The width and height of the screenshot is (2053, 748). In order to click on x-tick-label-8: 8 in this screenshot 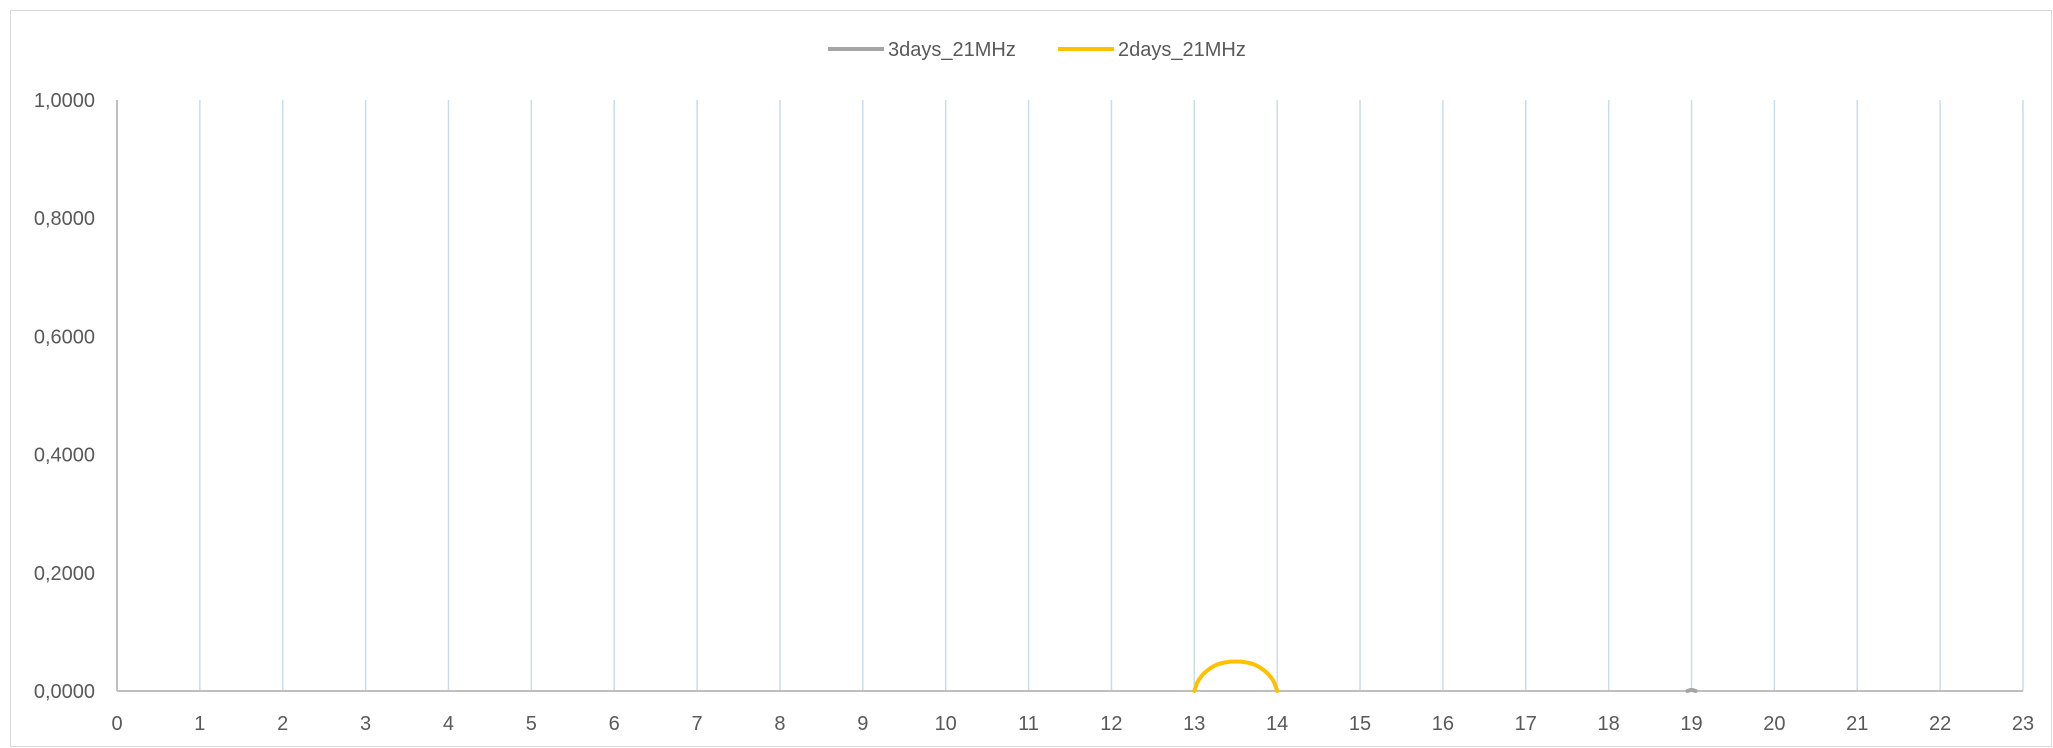, I will do `click(779, 724)`.